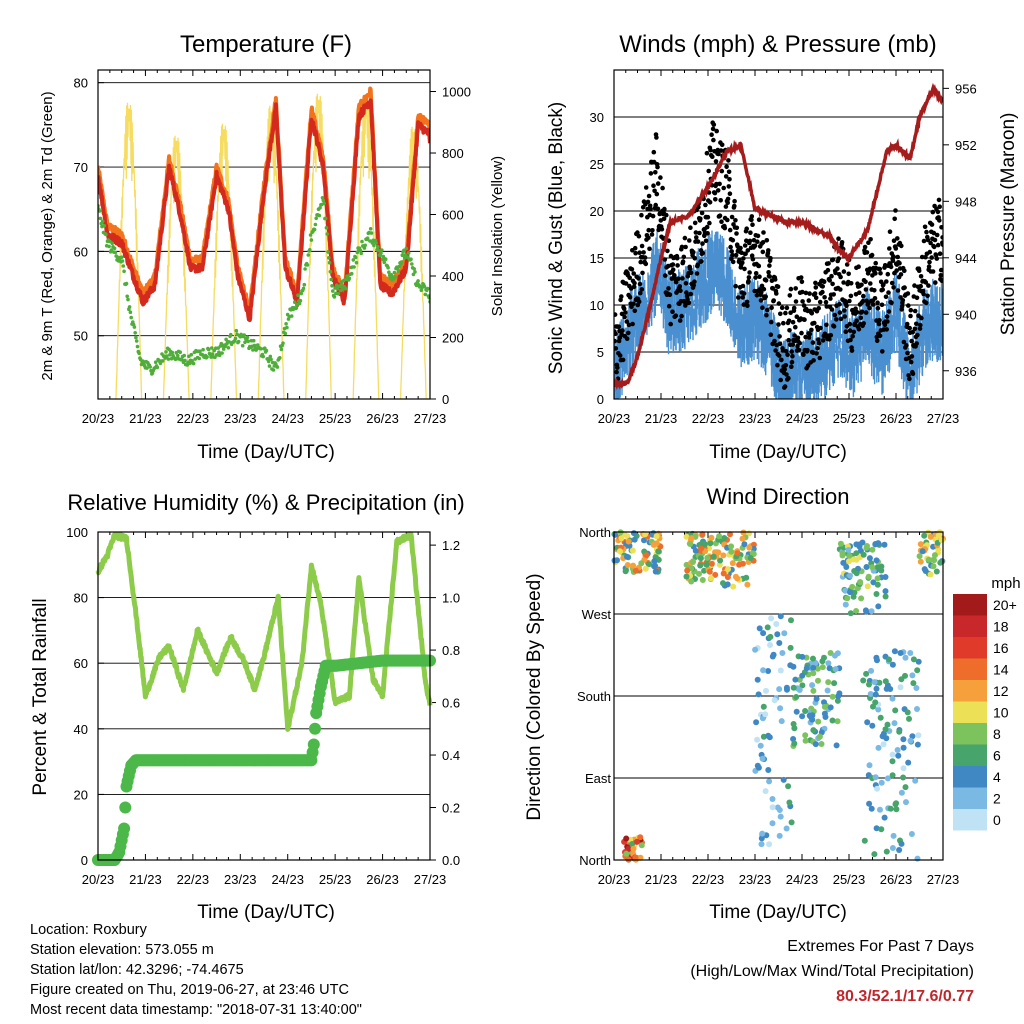 The width and height of the screenshot is (1024, 1024). I want to click on y2-tick-label: 200, so click(453, 338).